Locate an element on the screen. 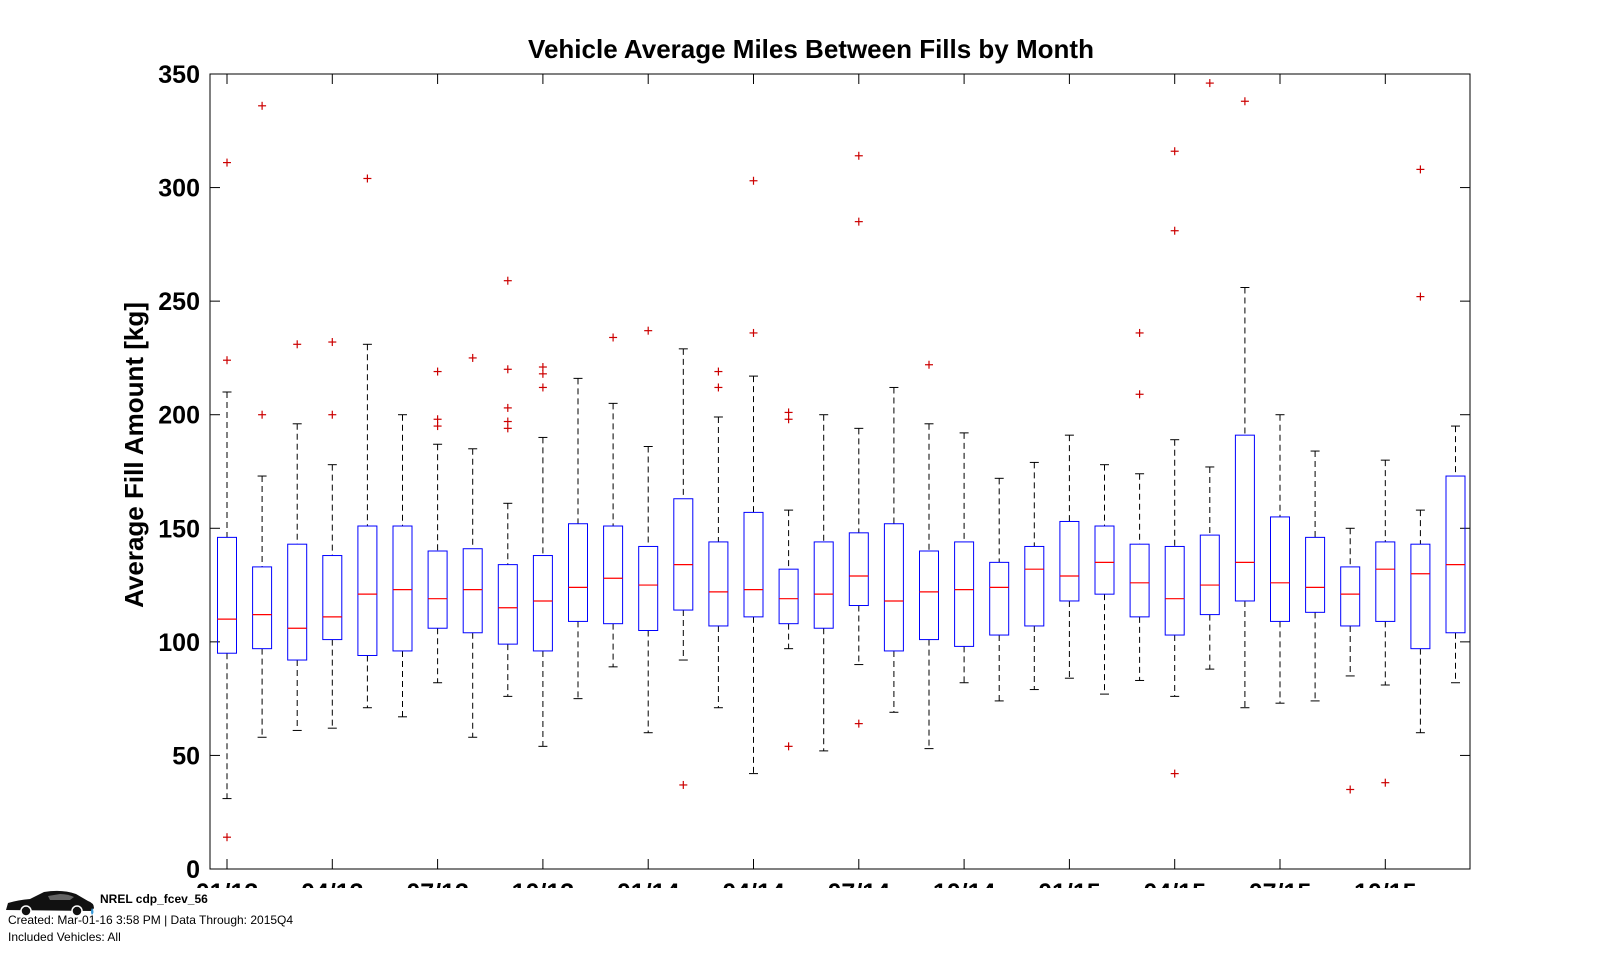 The height and width of the screenshot is (960, 1600). box-12/13 is located at coordinates (613, 500).